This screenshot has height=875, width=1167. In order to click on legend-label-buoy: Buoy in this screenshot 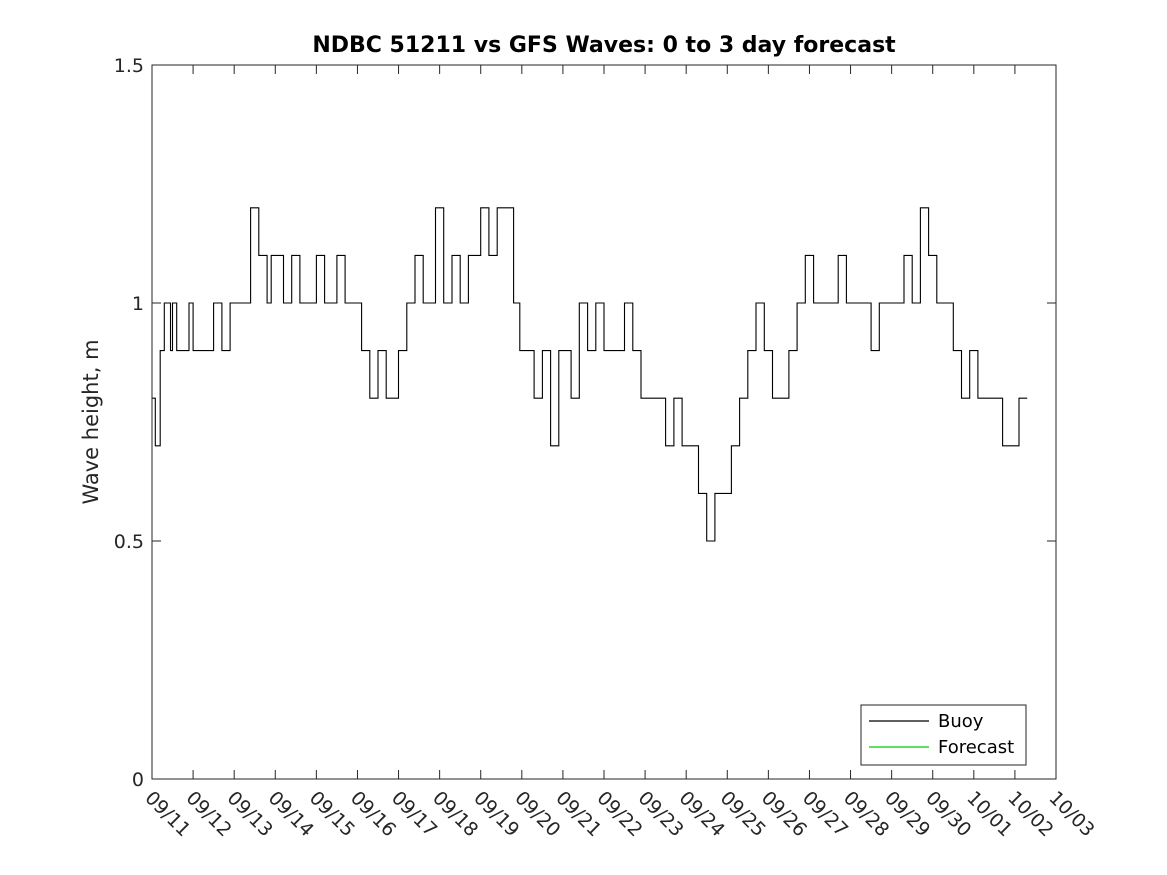, I will do `click(961, 721)`.